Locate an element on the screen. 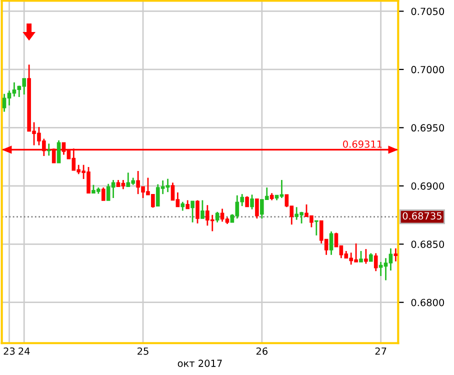 The width and height of the screenshot is (454, 375). y-tick-label: 0.6800 is located at coordinates (427, 302).